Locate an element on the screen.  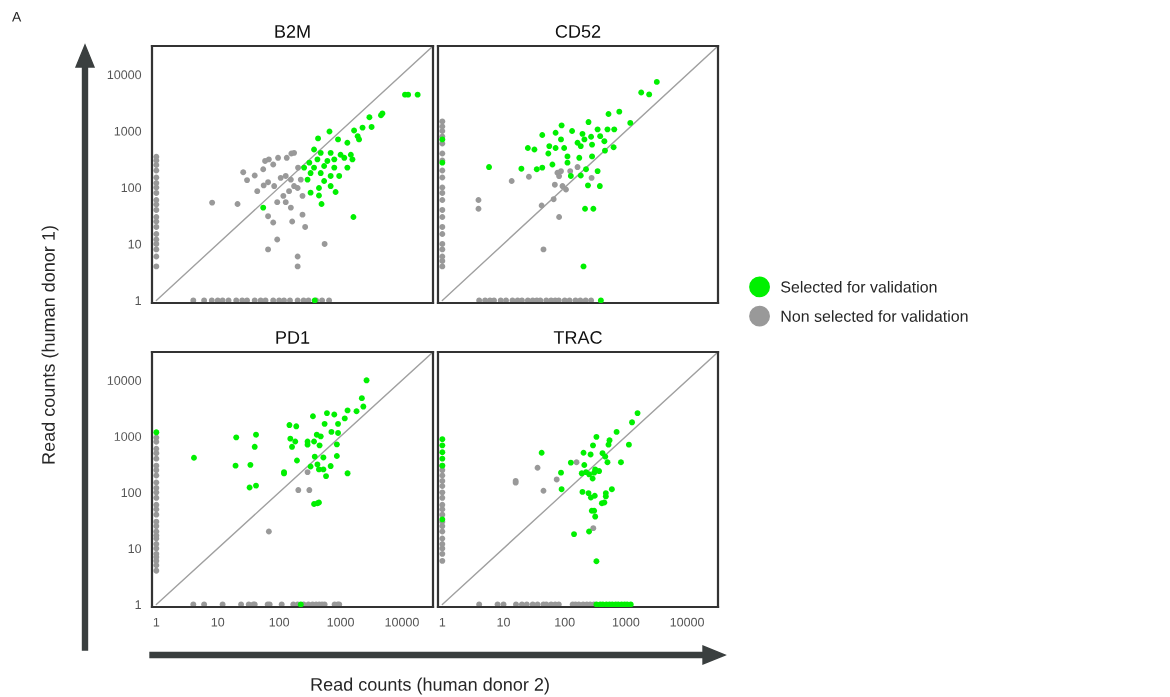
text: A is located at coordinates (17, 17).